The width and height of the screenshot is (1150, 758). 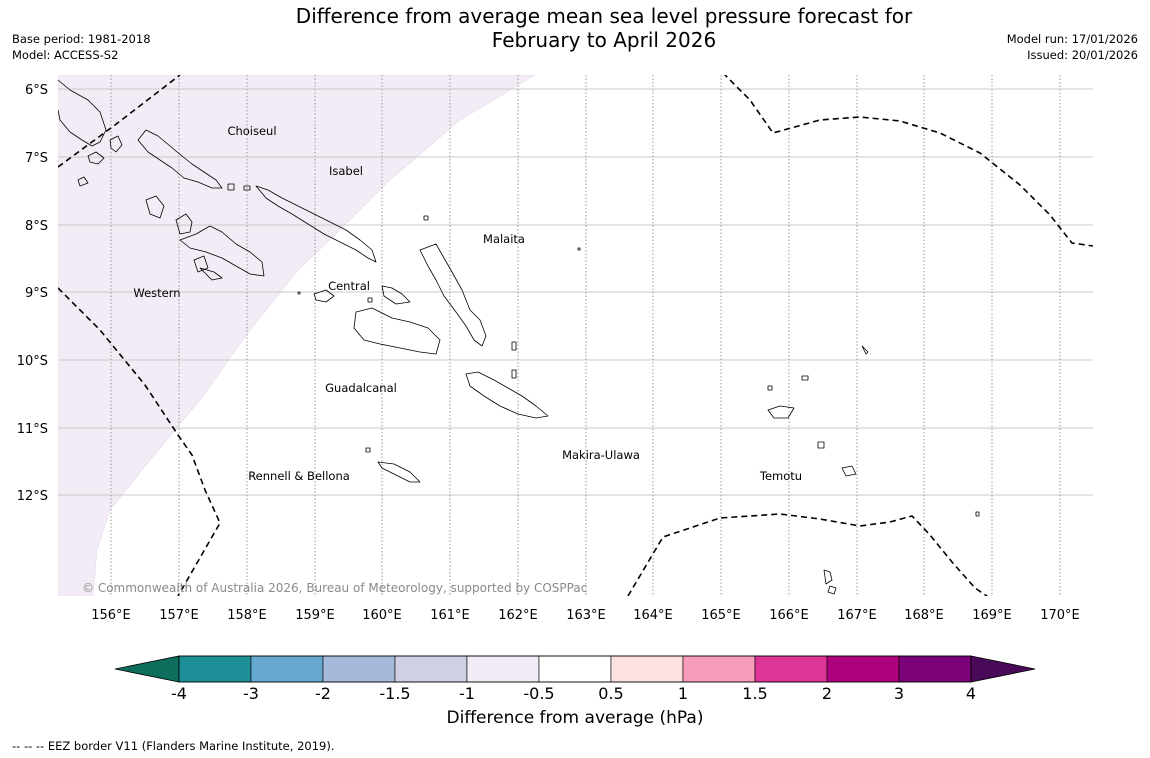 I want to click on model-name: Model: ACCESS-S2, so click(x=65, y=55).